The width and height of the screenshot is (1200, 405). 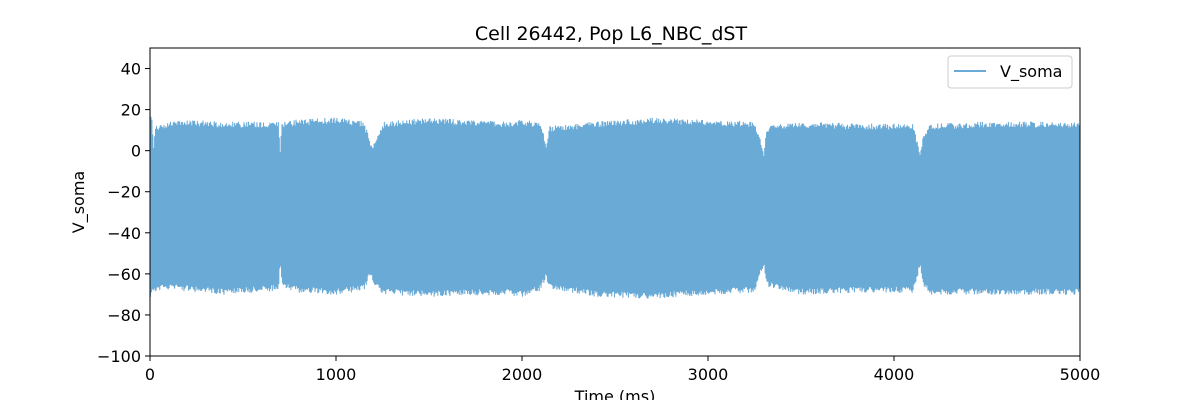 What do you see at coordinates (611, 34) in the screenshot?
I see `chart-title: Cell 26442, Pop L6_NBC_dST` at bounding box center [611, 34].